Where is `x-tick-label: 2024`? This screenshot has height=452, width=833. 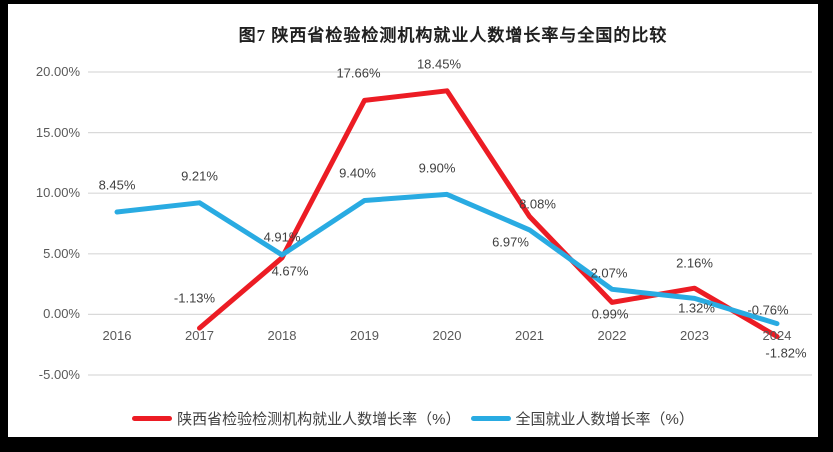 x-tick-label: 2024 is located at coordinates (777, 335).